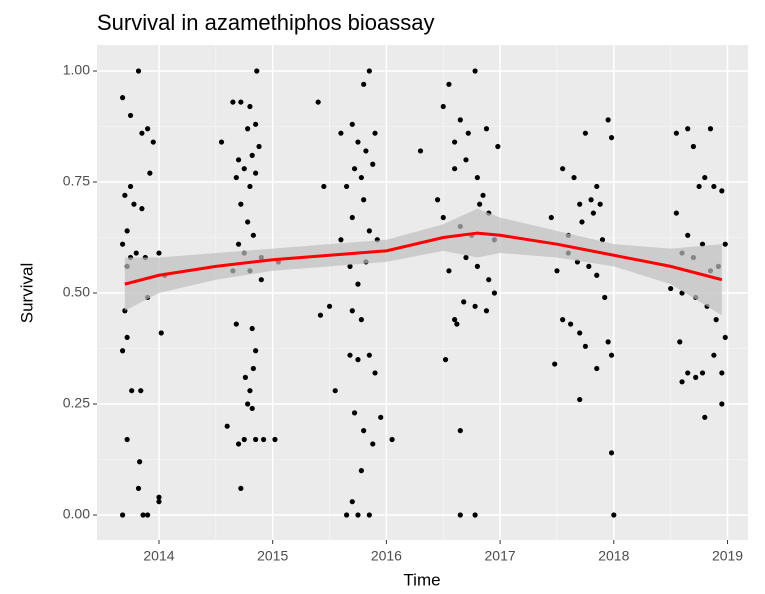 This screenshot has width=765, height=594. I want to click on x-tick-label: 2018, so click(613, 556).